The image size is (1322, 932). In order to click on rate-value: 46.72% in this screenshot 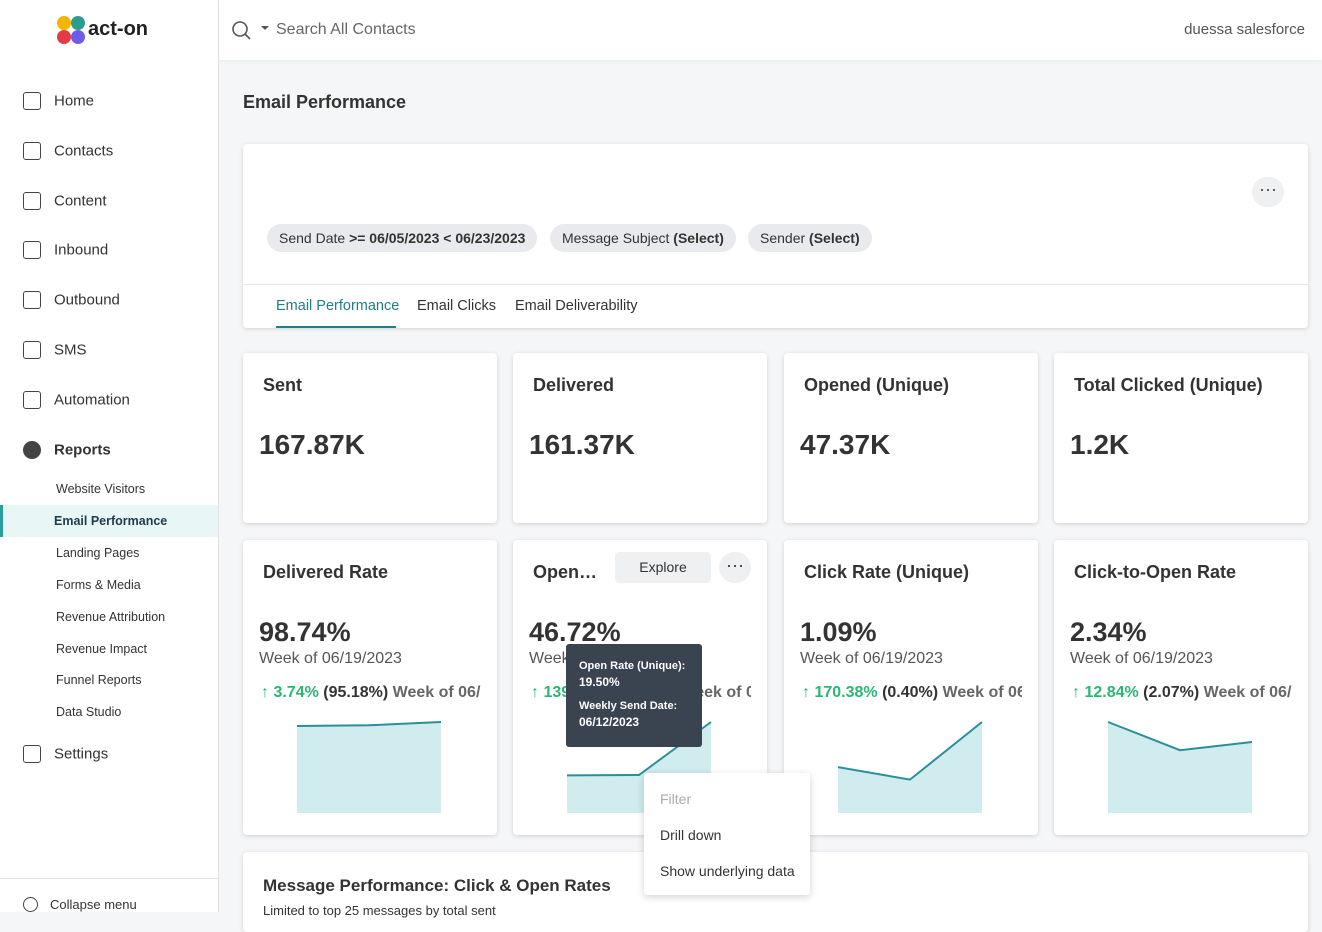, I will do `click(575, 632)`.